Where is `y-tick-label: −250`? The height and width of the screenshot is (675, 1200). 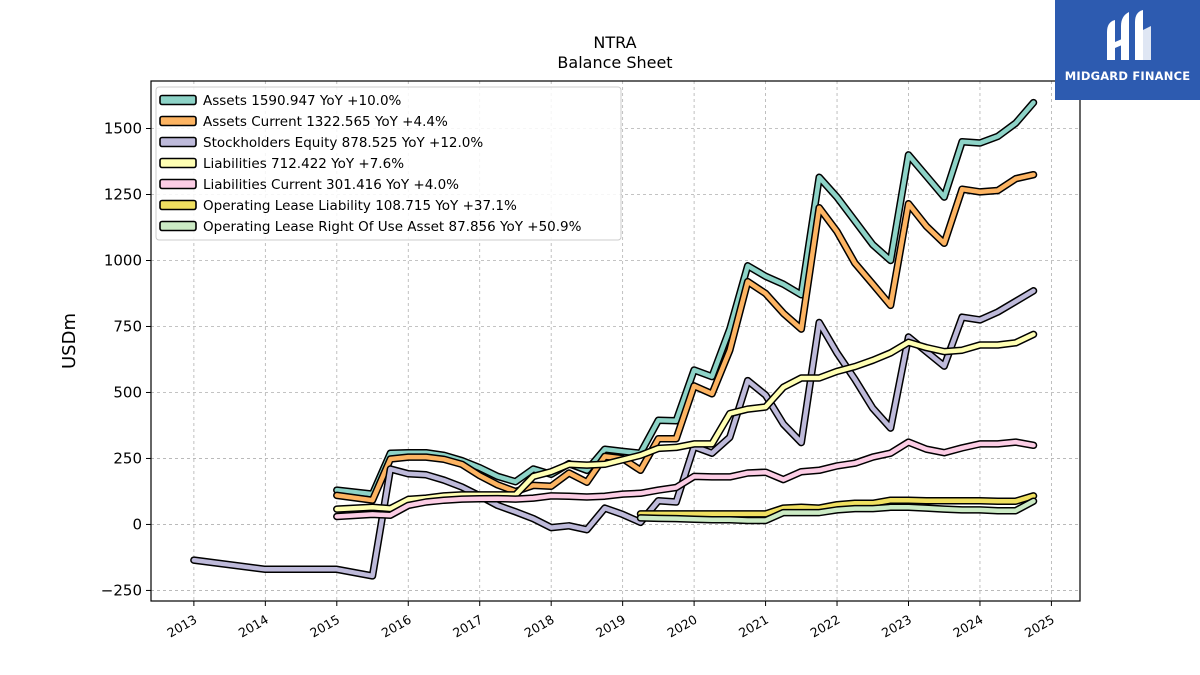 y-tick-label: −250 is located at coordinates (121, 590).